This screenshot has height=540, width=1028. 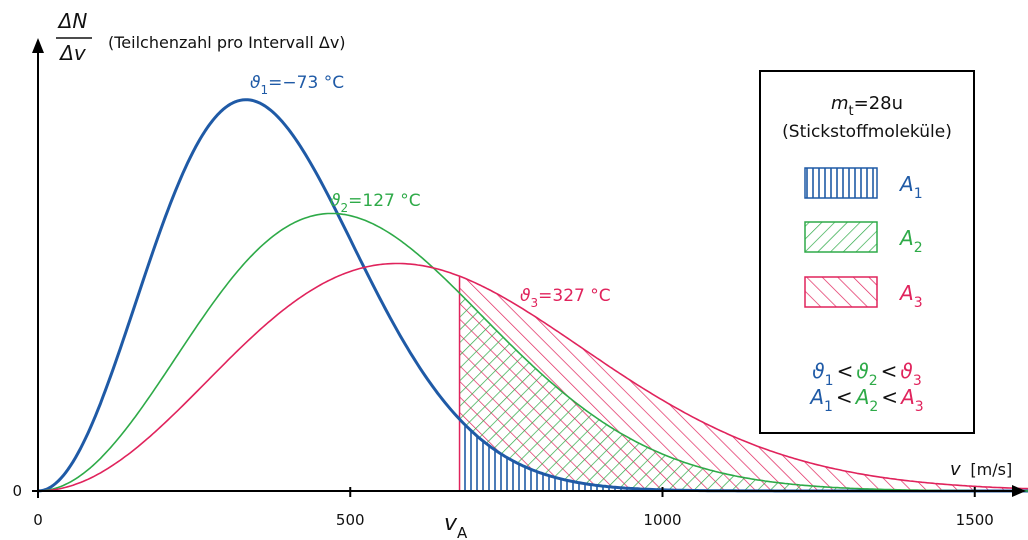 What do you see at coordinates (910, 296) in the screenshot?
I see `legend-label-a3: A3` at bounding box center [910, 296].